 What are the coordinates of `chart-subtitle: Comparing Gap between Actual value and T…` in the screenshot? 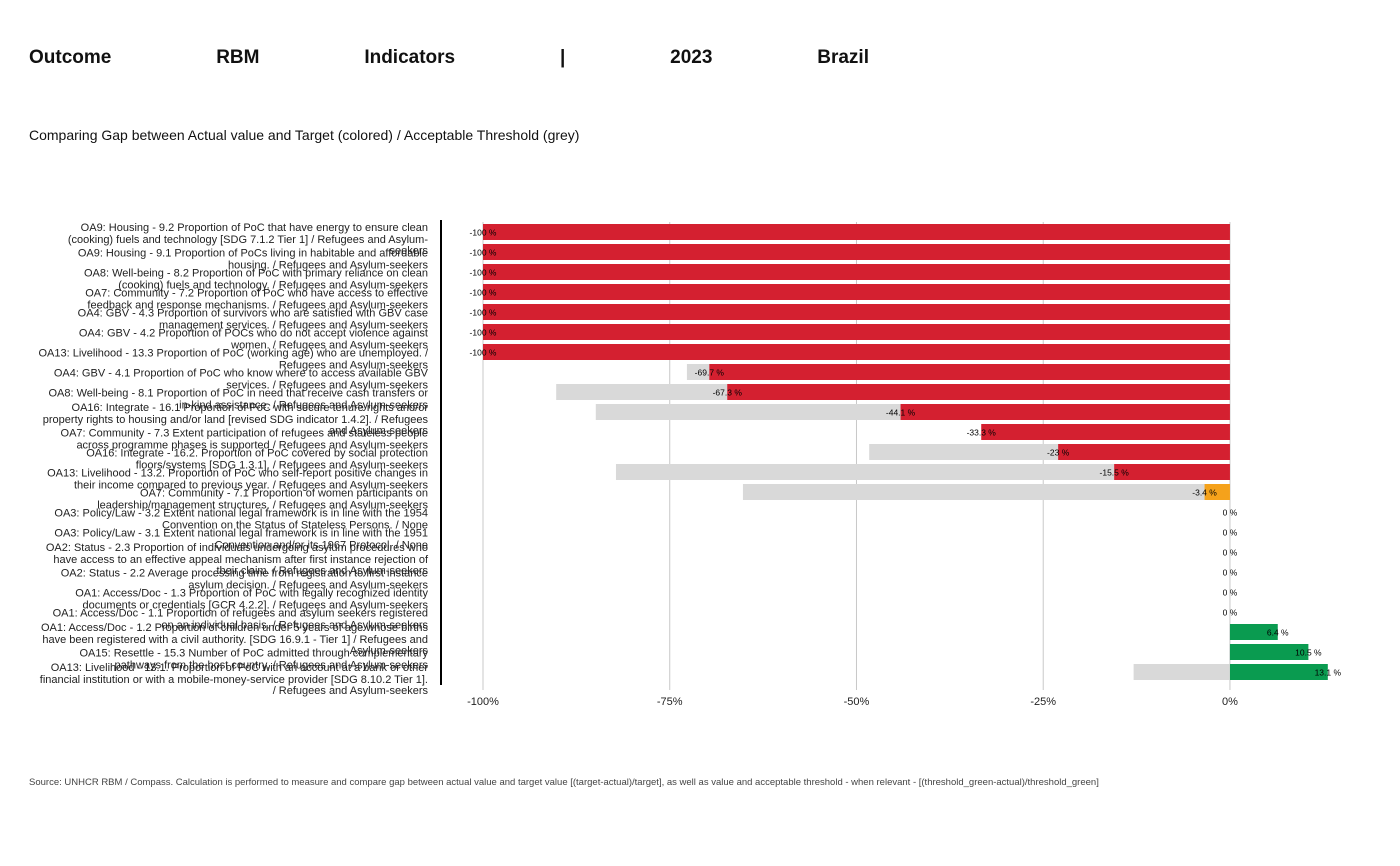 It's located at (304, 135).